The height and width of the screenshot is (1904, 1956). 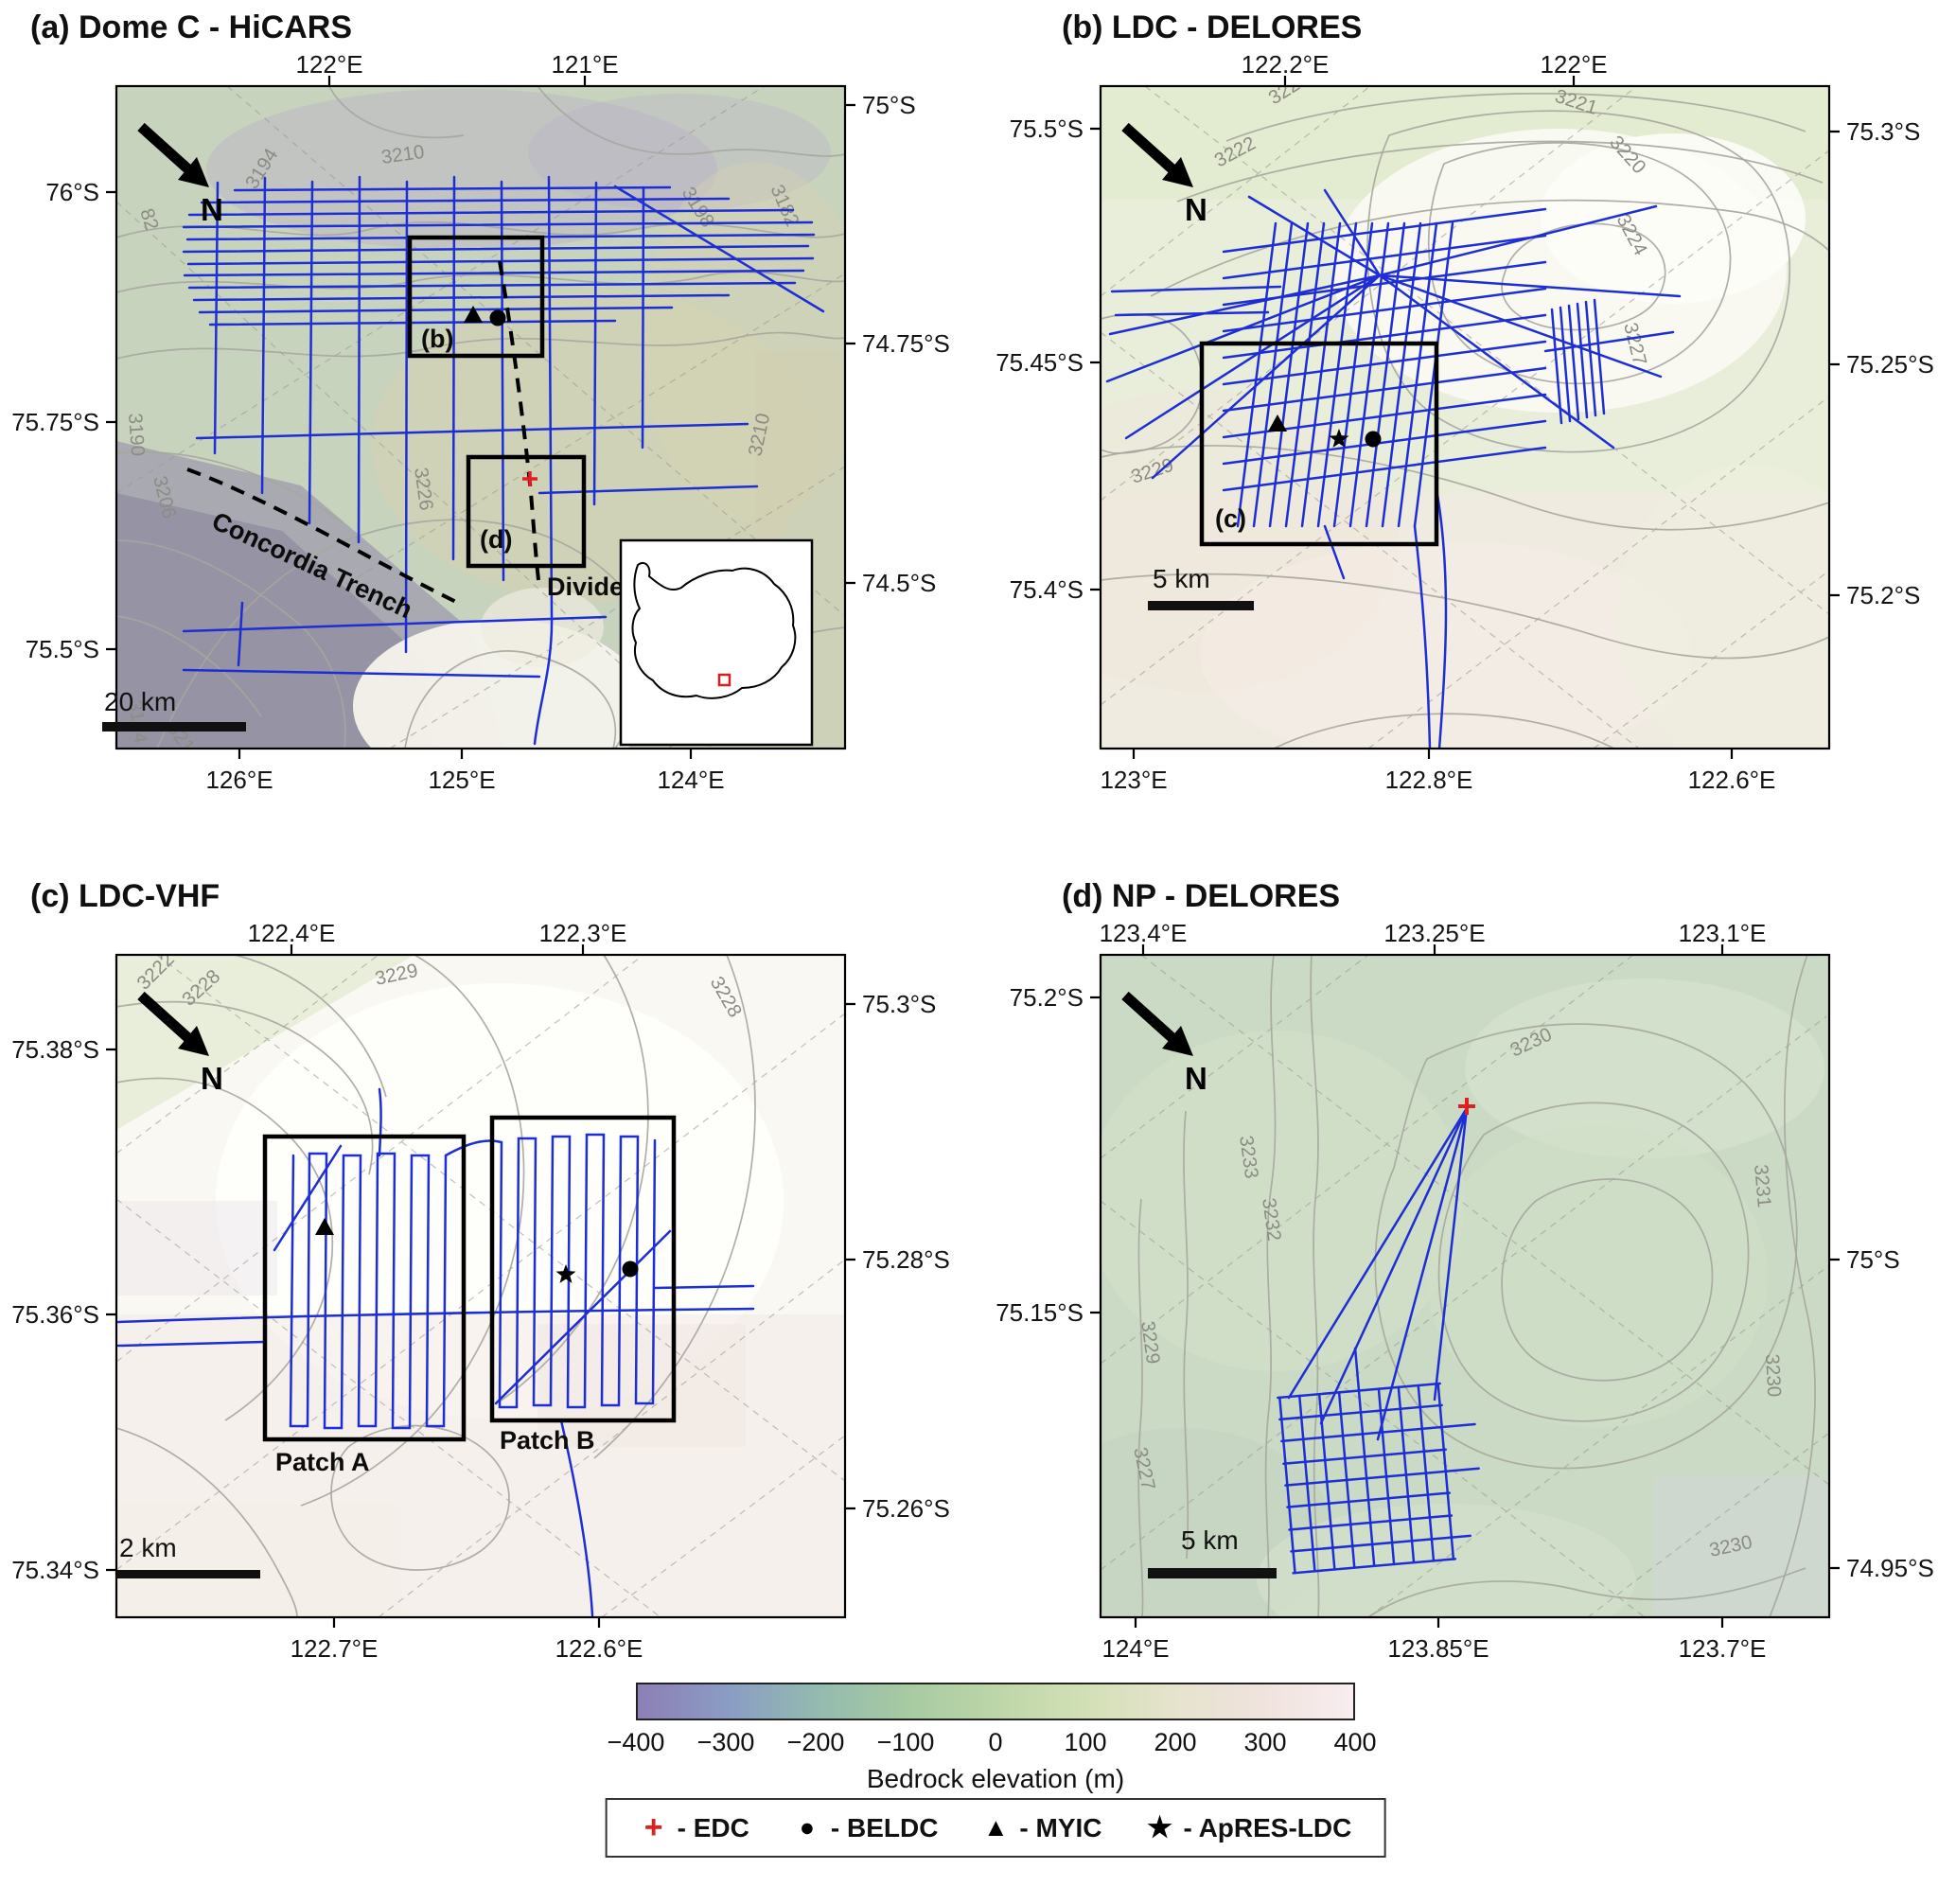 I want to click on contour-label: 3230, so click(x=1773, y=1375).